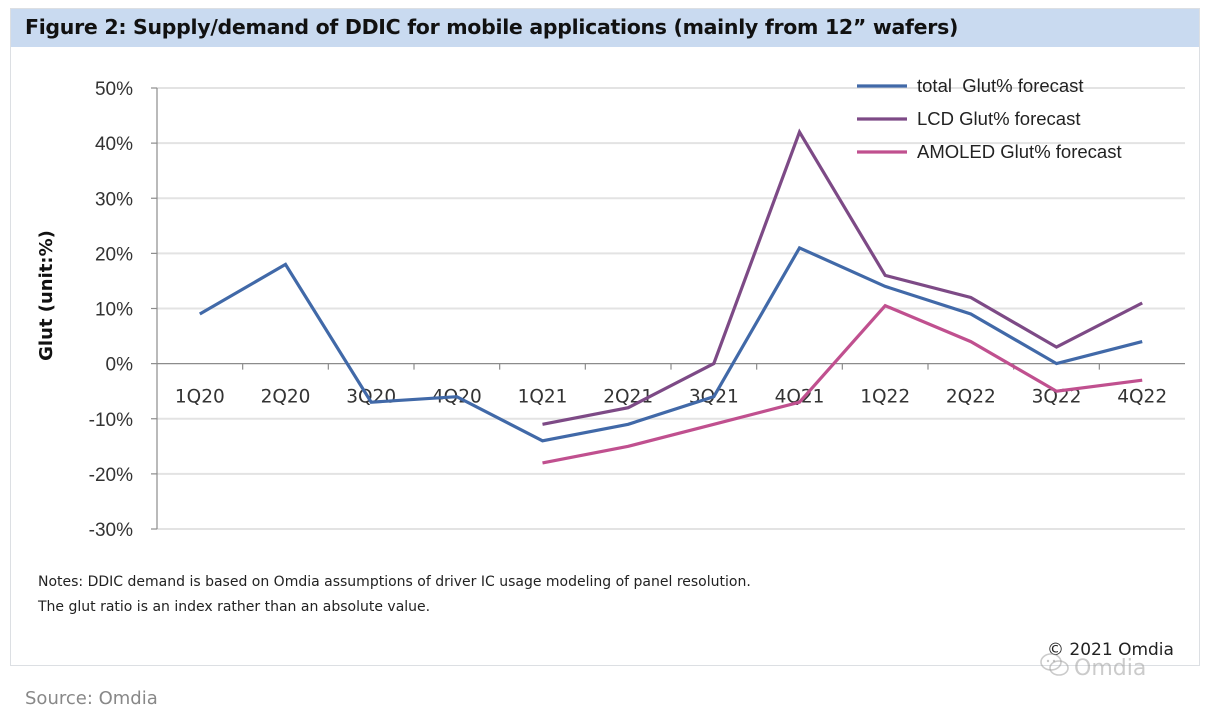 This screenshot has width=1217, height=720. Describe the element at coordinates (1019, 151) in the screenshot. I see `legend-label: AMOLED Glut% forecast` at that location.